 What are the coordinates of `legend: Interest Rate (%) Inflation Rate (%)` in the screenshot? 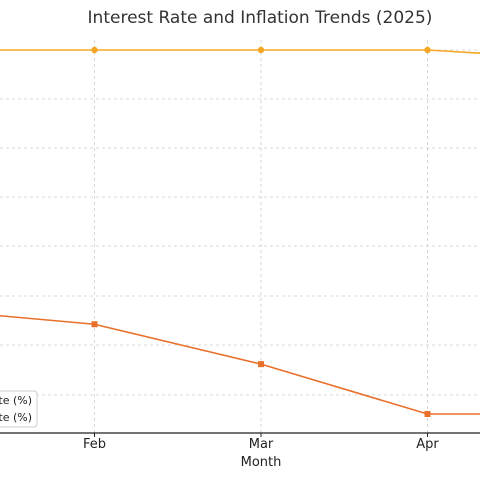 It's located at (19, 409).